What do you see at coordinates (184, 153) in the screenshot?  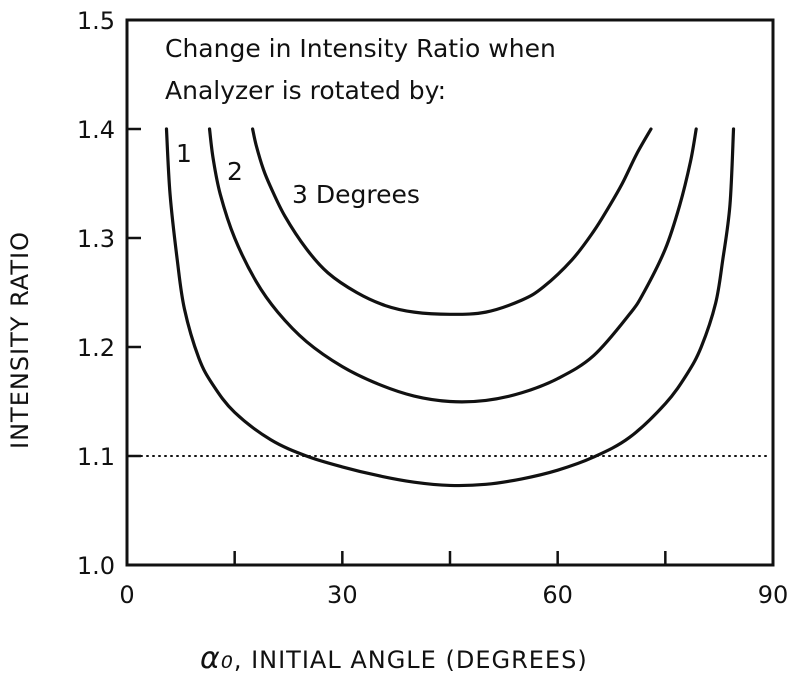 I see `series-label-1: 1` at bounding box center [184, 153].